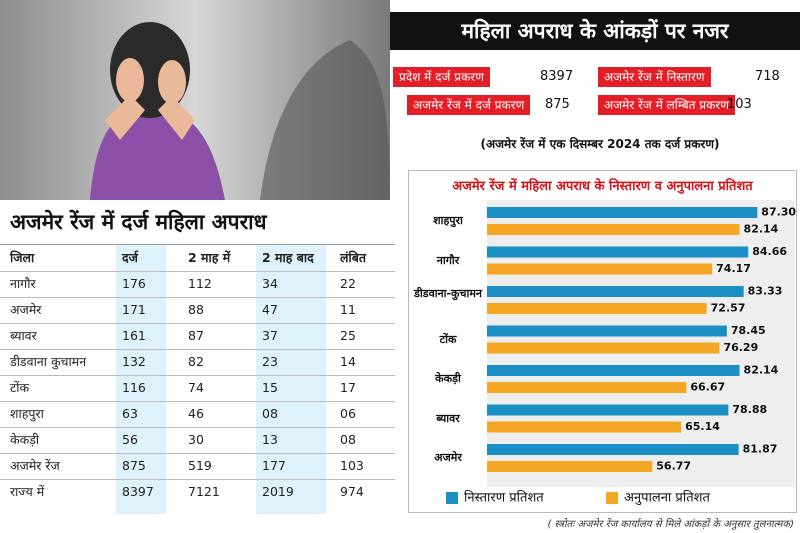 The height and width of the screenshot is (533, 800). What do you see at coordinates (270, 335) in the screenshot?
I see `table-cell: 37` at bounding box center [270, 335].